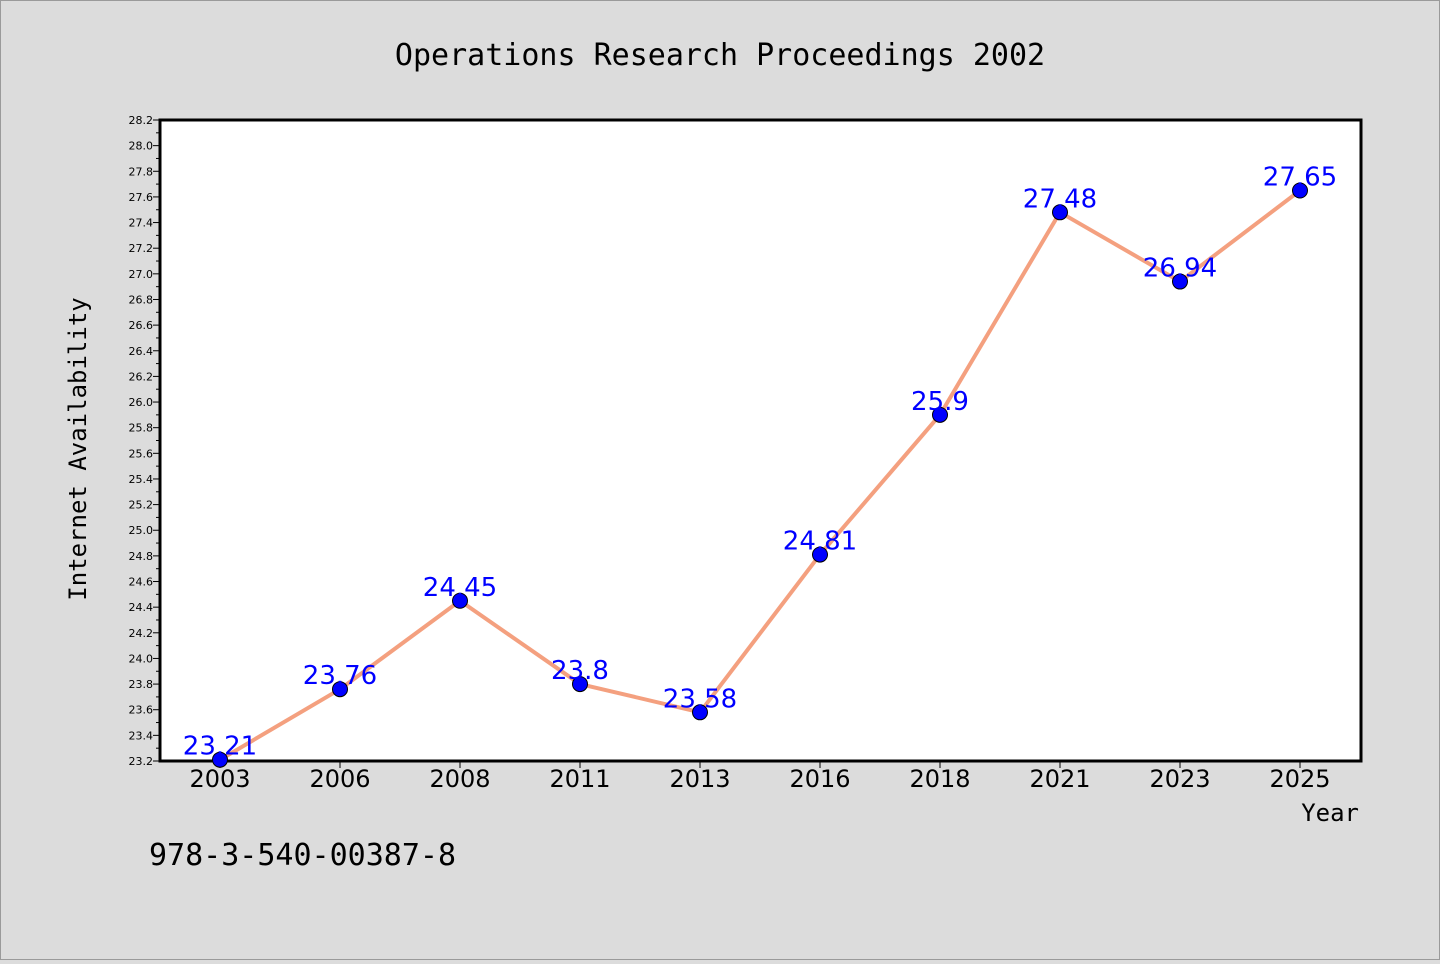  What do you see at coordinates (141, 197) in the screenshot?
I see `y-tick-label-22: 27.6` at bounding box center [141, 197].